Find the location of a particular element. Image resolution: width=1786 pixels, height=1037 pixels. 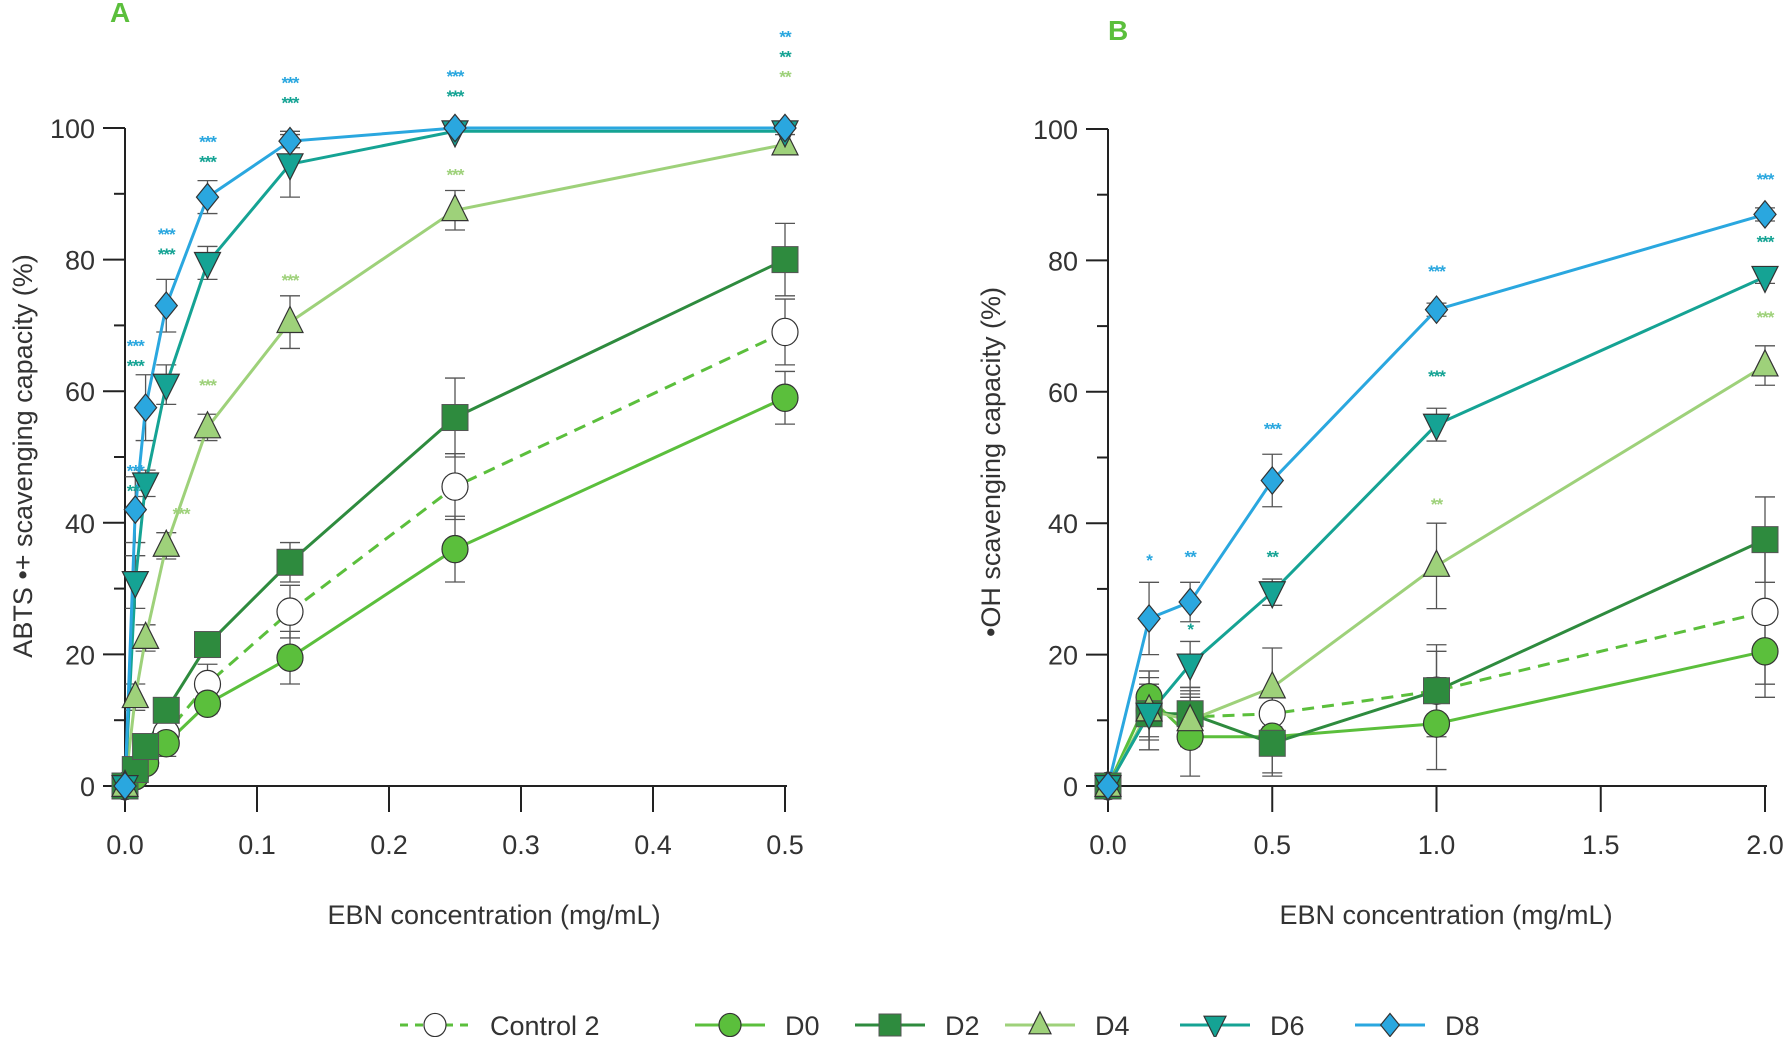

panel-a-y-axis-title: ABTS •+ scavenging capacity (%) is located at coordinates (23, 455).